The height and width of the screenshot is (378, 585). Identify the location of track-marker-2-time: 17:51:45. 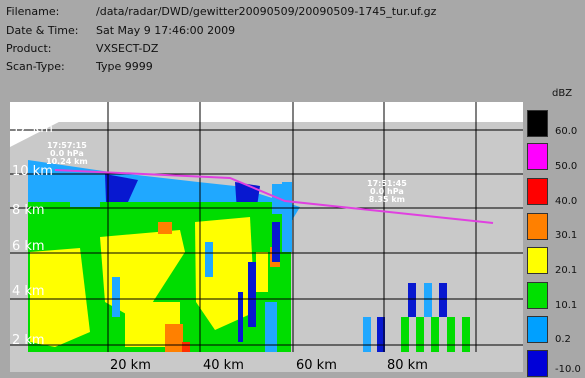
(387, 183).